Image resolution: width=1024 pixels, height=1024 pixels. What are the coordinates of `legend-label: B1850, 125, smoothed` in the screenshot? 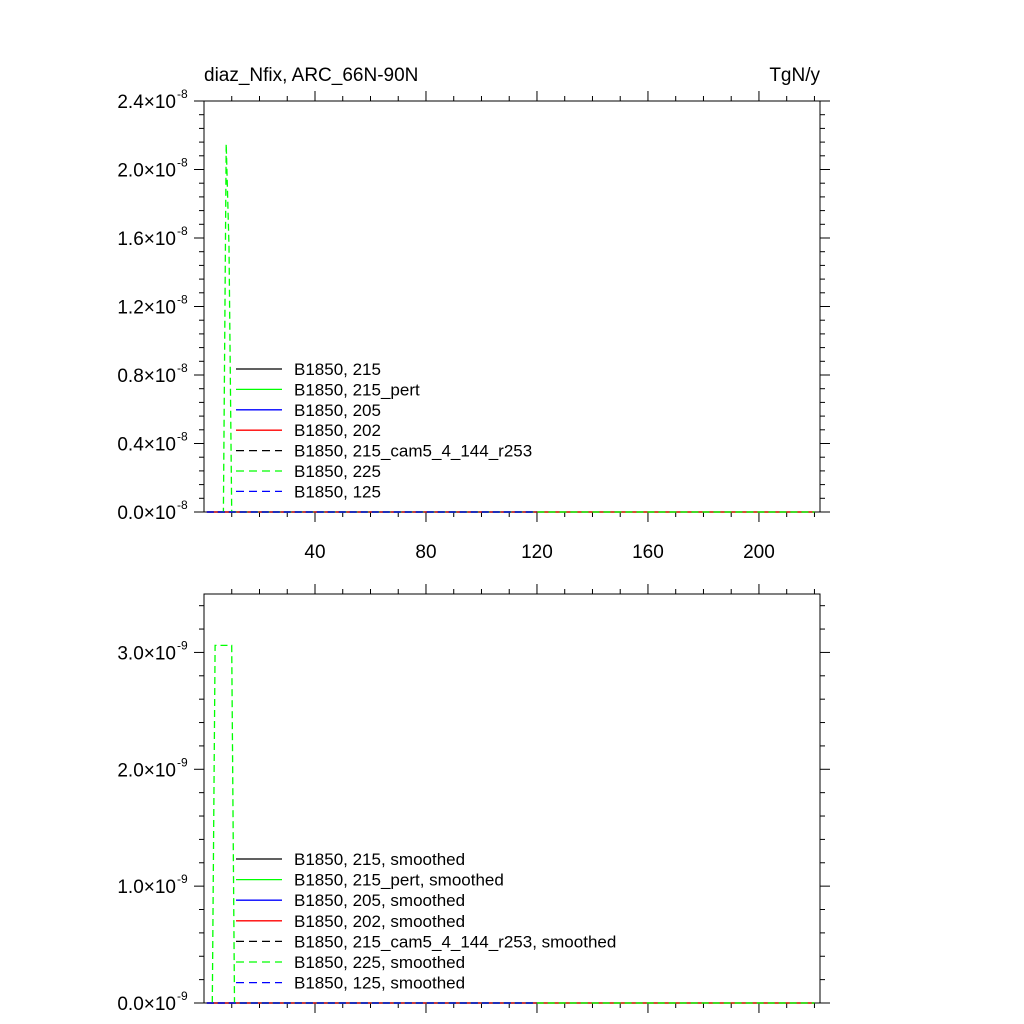 It's located at (379, 983).